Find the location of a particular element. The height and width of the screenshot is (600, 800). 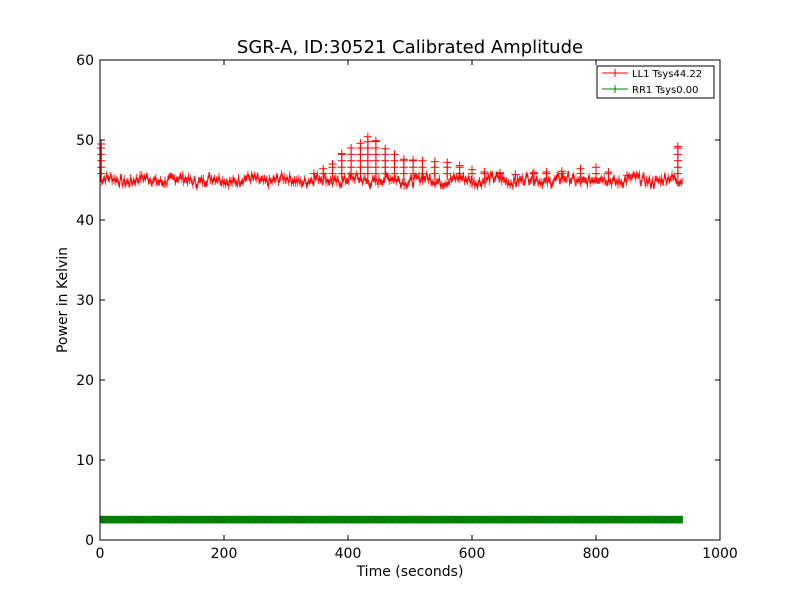

rr1-band is located at coordinates (391, 520).